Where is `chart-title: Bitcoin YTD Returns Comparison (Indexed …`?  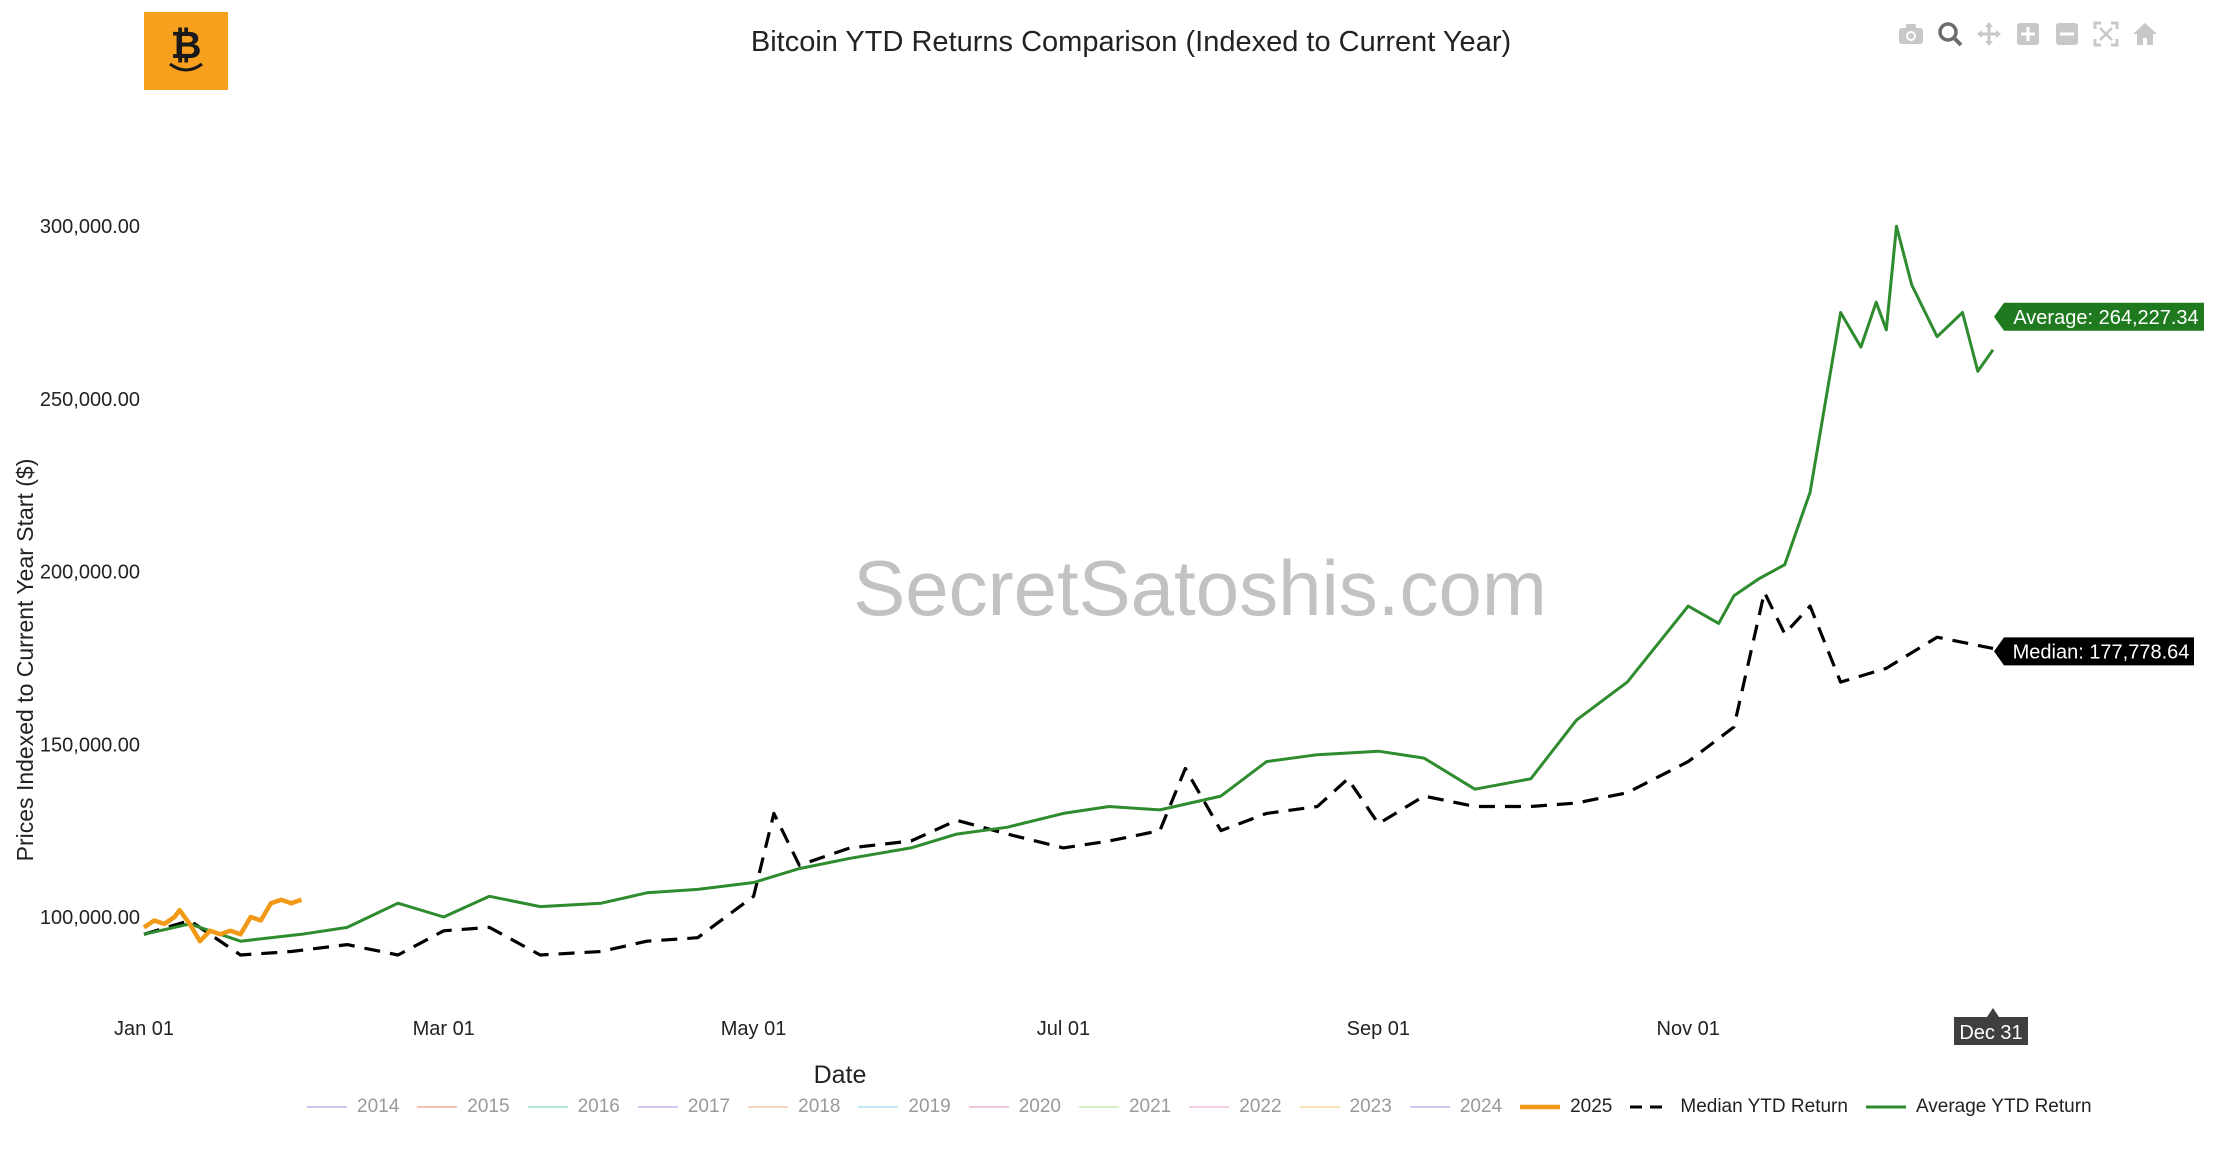
chart-title: Bitcoin YTD Returns Comparison (Indexed … is located at coordinates (1131, 42).